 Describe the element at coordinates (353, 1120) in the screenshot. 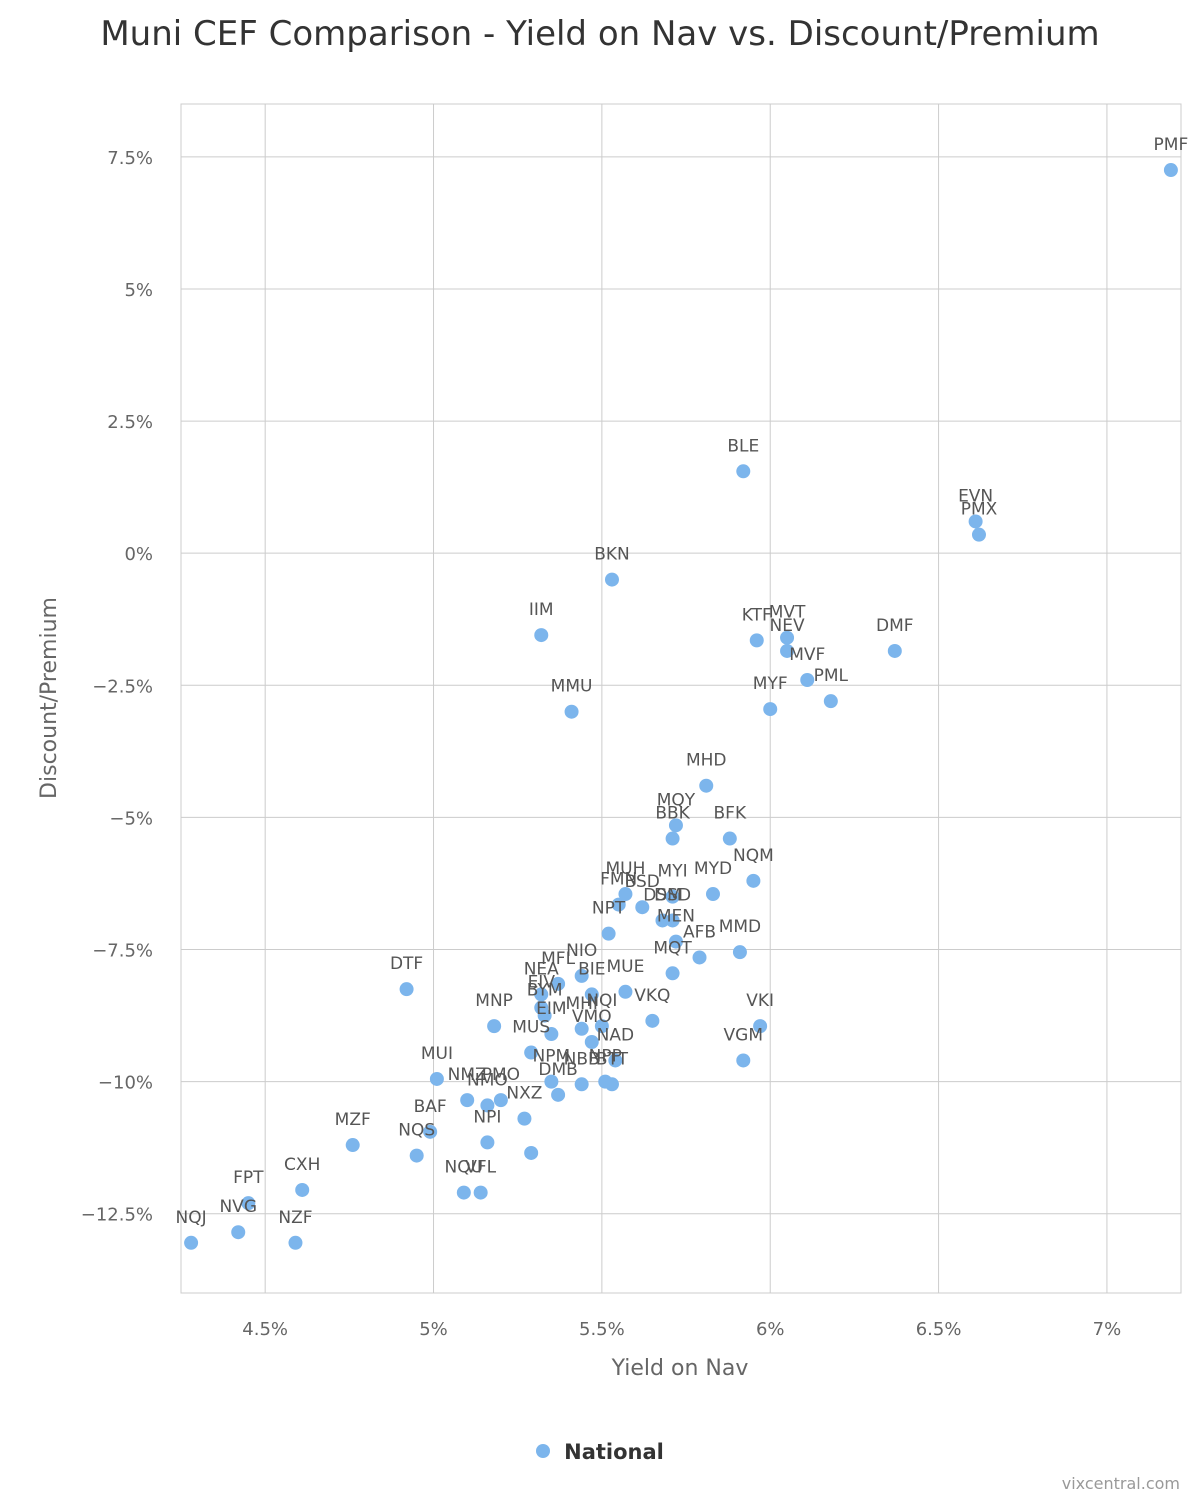

I see `point-label: MZF` at that location.